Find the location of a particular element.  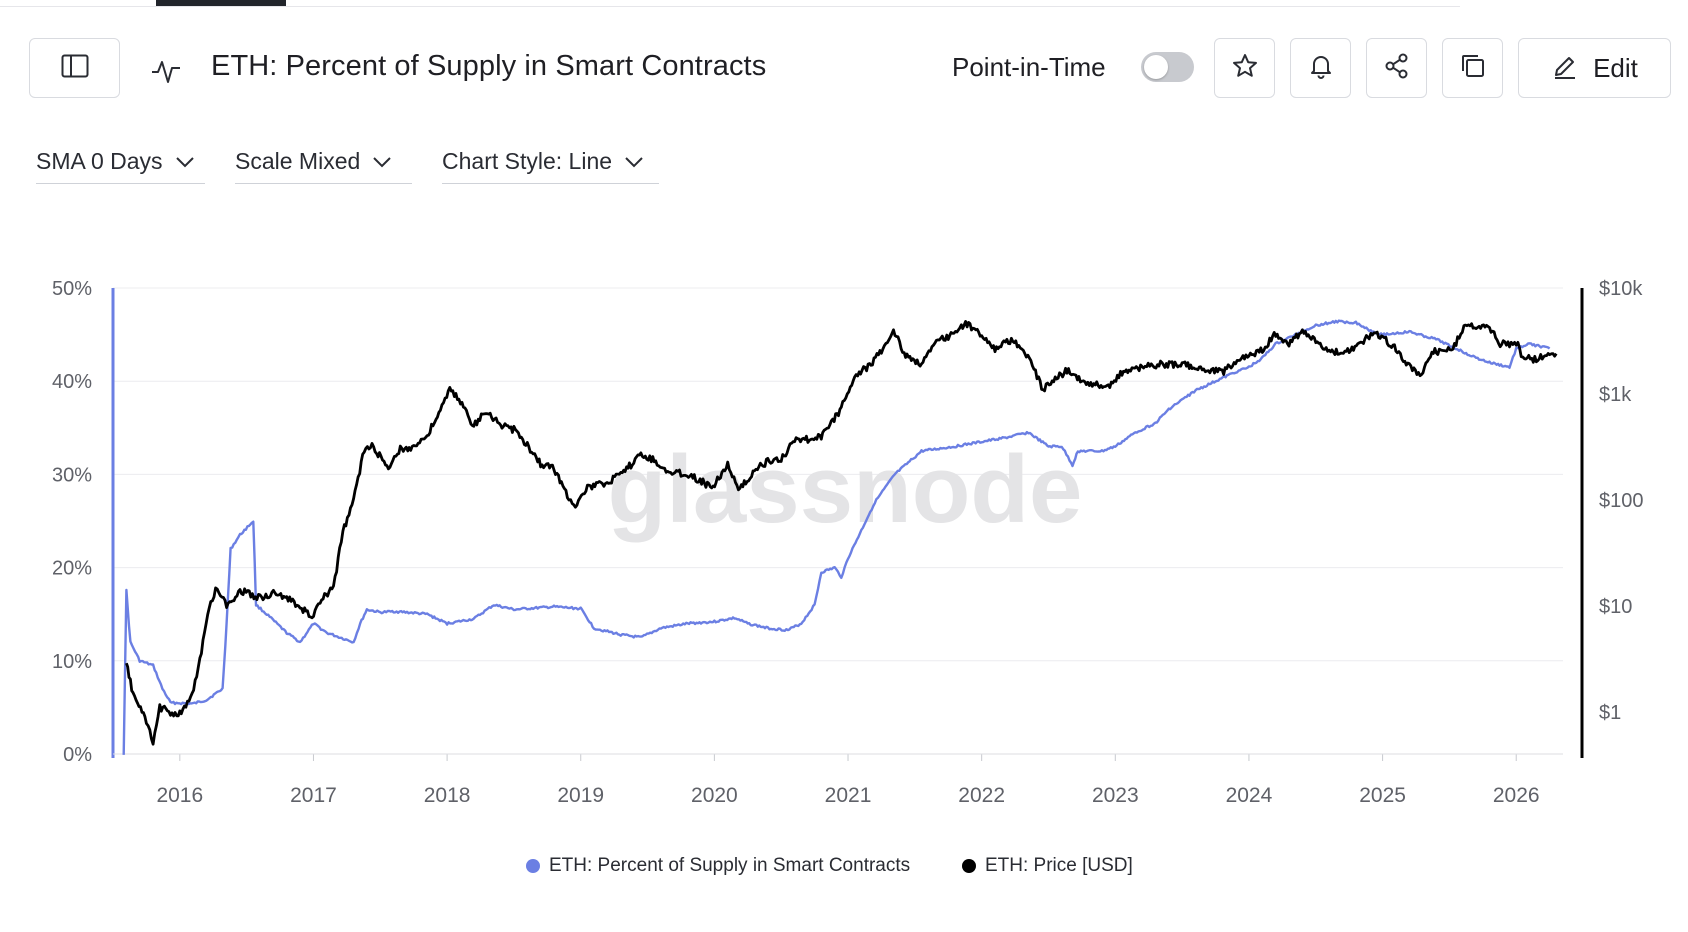

edit-button: Edit is located at coordinates (1594, 68).